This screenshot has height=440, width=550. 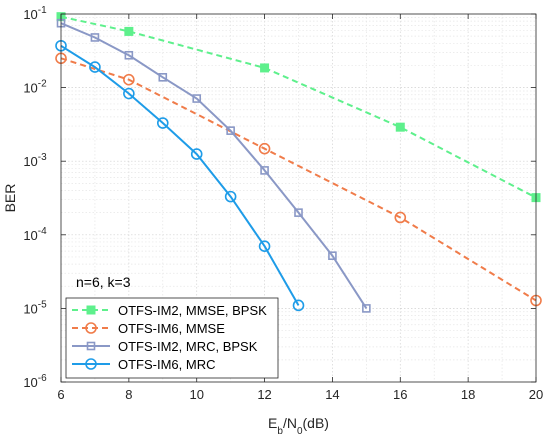 I want to click on x-axis-label-sub1: b, so click(x=280, y=431).